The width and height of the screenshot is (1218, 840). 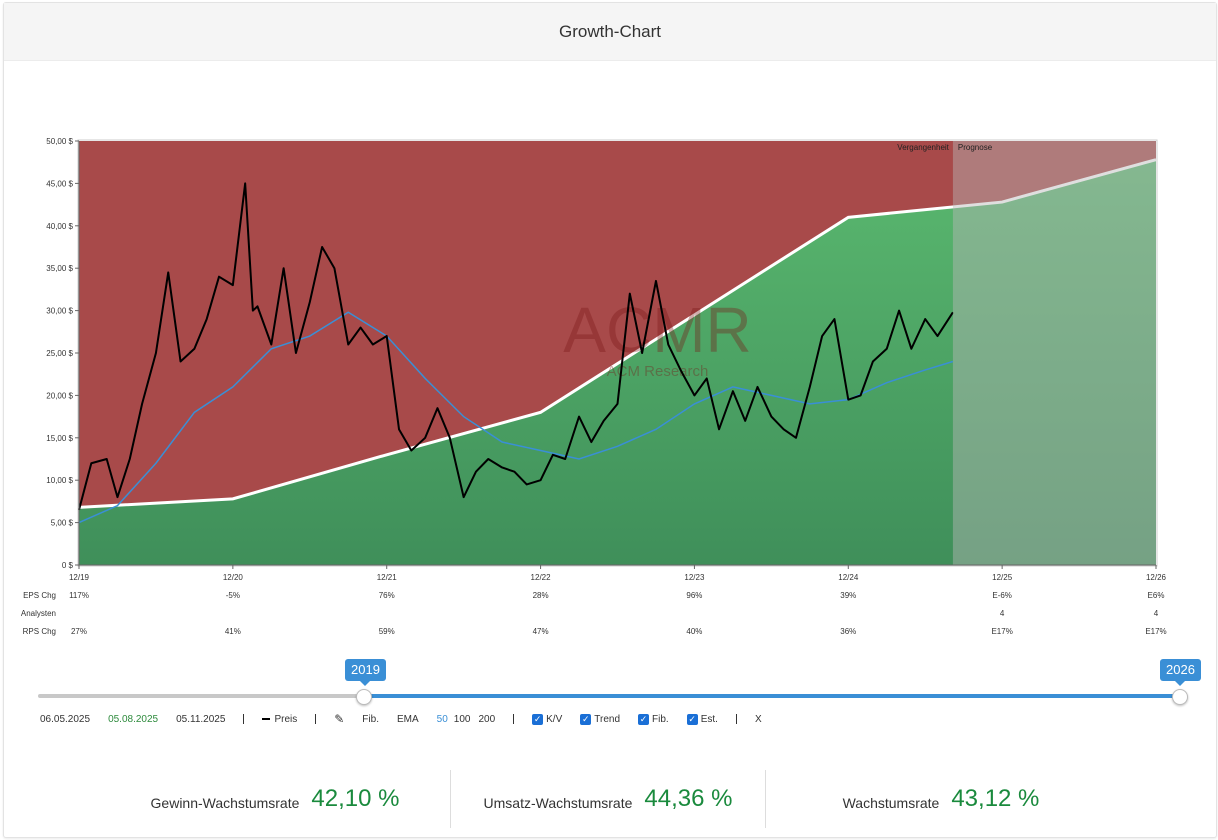 I want to click on ema-50-option: 50, so click(x=442, y=719).